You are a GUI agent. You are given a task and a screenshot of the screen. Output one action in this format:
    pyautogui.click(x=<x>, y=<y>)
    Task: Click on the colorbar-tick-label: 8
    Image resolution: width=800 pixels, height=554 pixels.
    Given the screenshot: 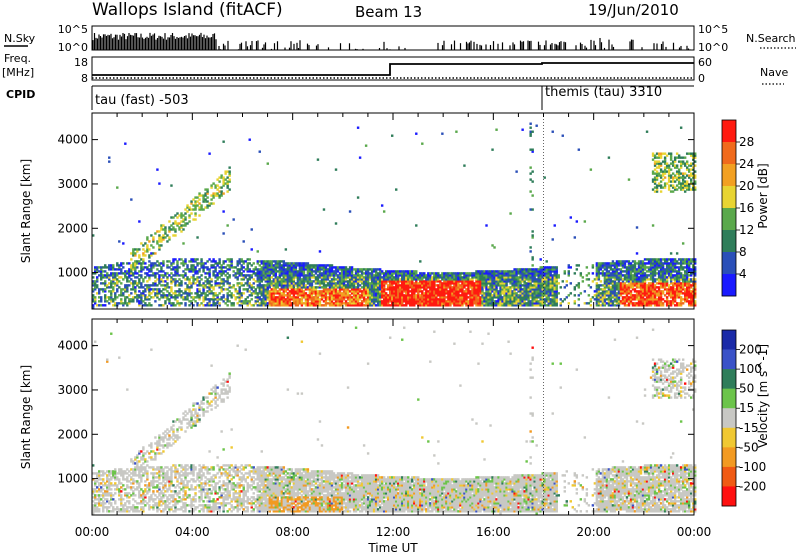 What is the action you would take?
    pyautogui.click(x=743, y=252)
    